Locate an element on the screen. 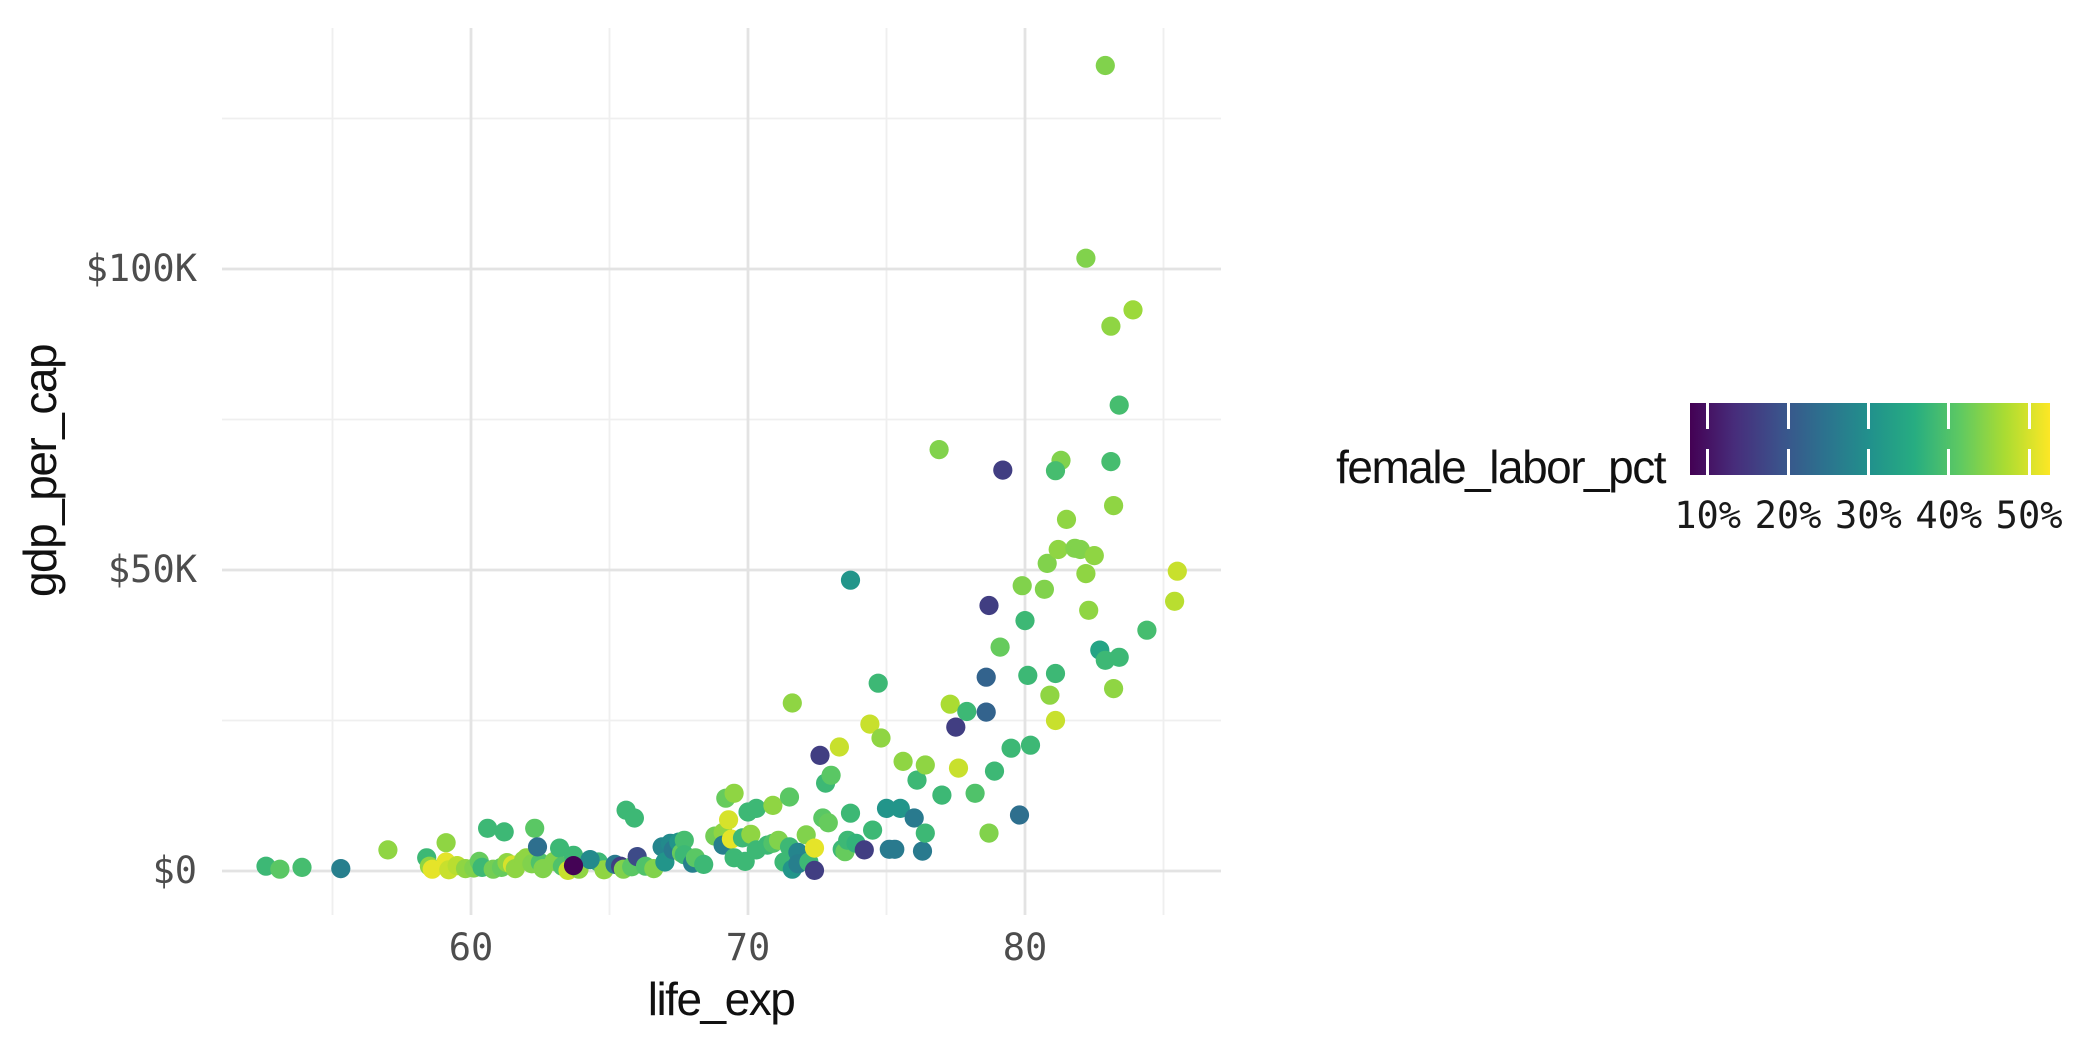 Image resolution: width=2100 pixels, height=1050 pixels. x-tick-label: 80 is located at coordinates (1025, 947).